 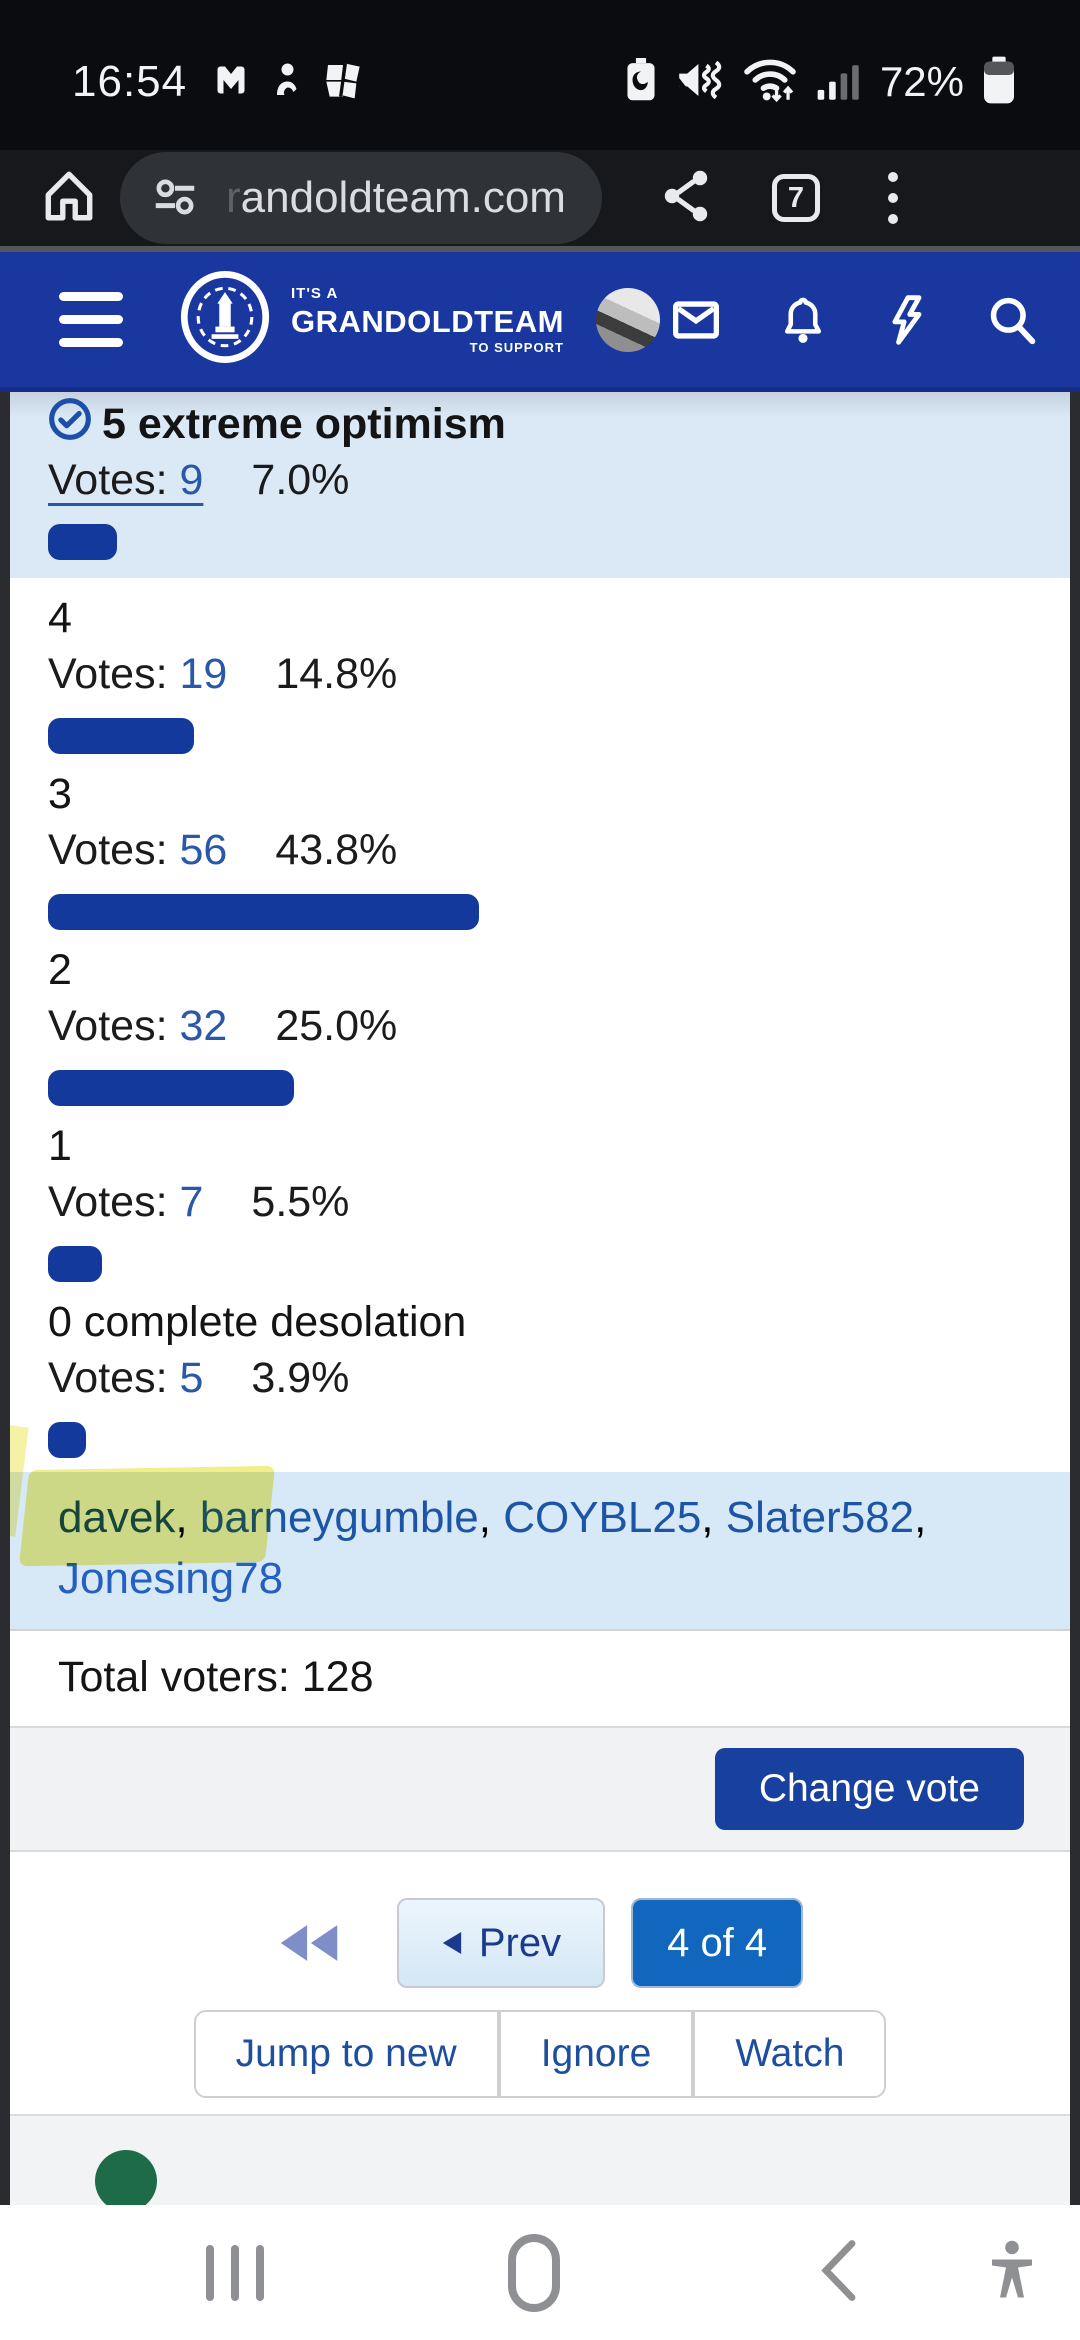 I want to click on share-icon, so click(x=686, y=198).